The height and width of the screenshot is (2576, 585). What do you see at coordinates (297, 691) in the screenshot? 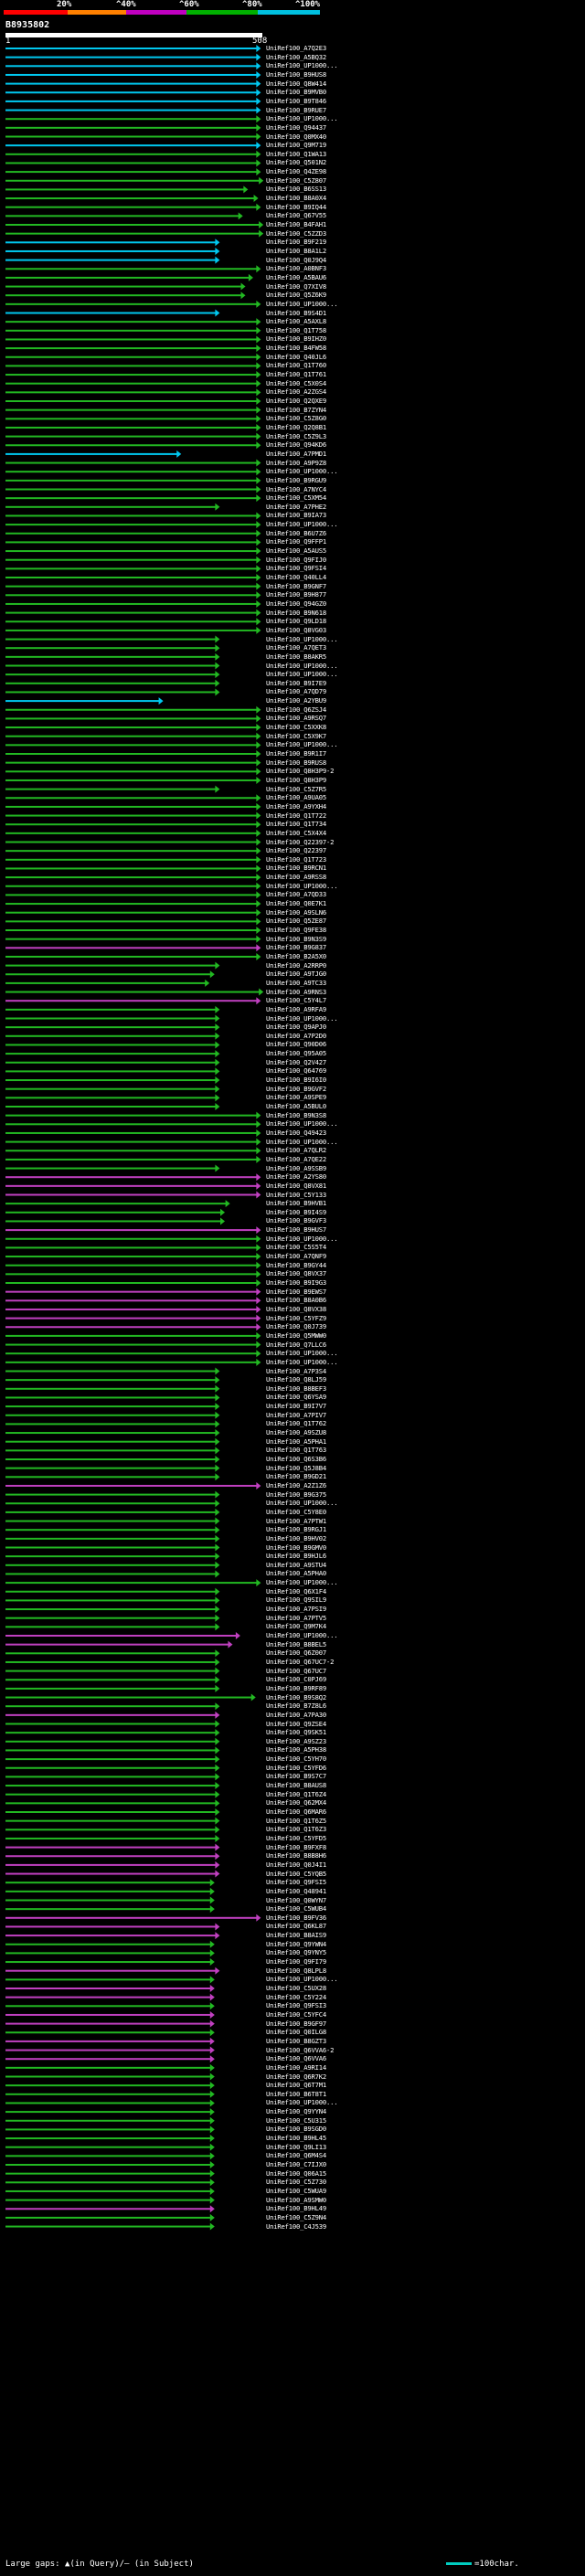
I see `hit-label: UniRef100_A7QD79` at bounding box center [297, 691].